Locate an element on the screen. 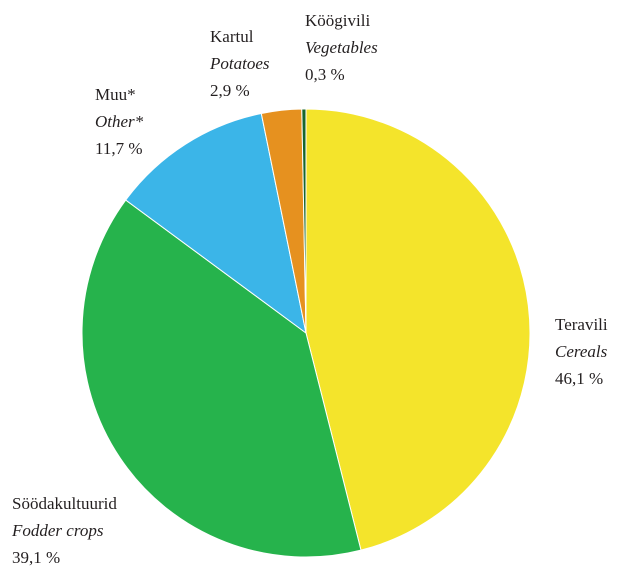  slice-label: Kartul is located at coordinates (232, 36).